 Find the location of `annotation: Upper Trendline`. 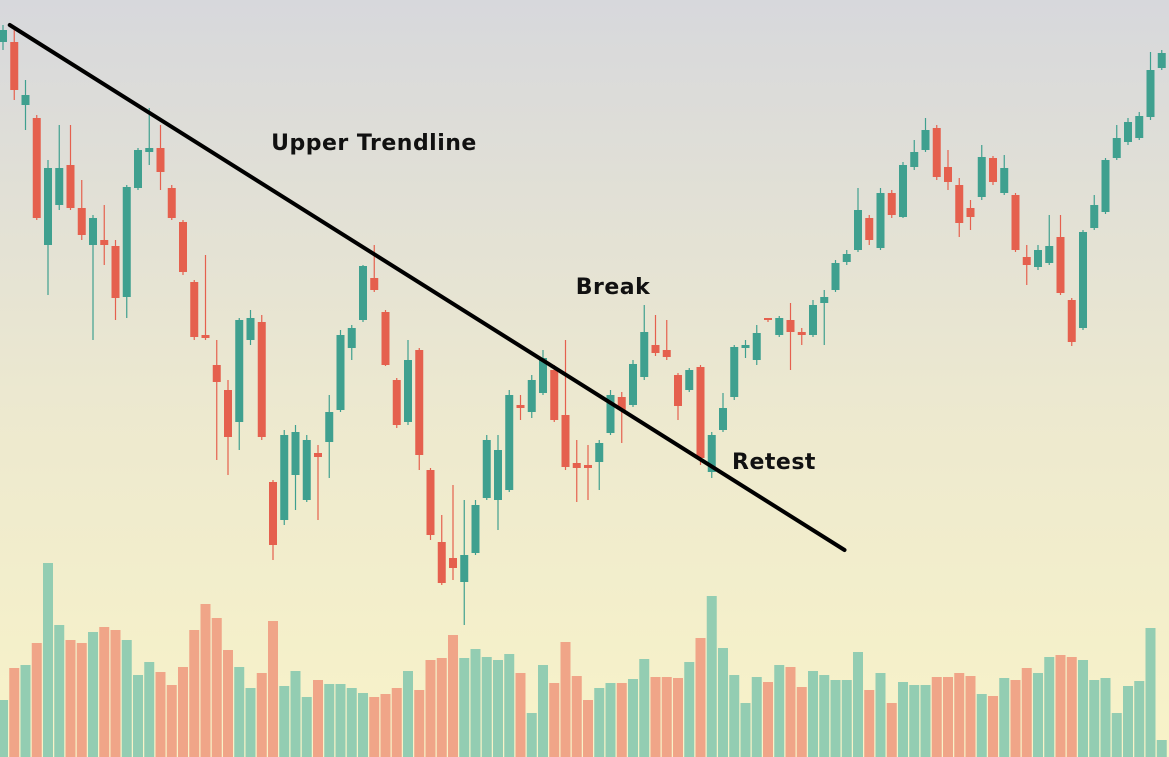

annotation: Upper Trendline is located at coordinates (374, 143).